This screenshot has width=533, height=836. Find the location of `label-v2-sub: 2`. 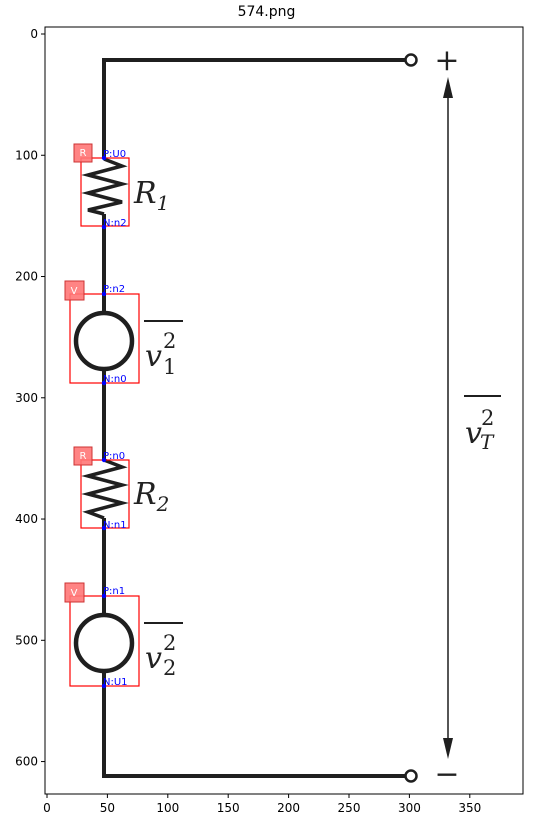

label-v2-sub: 2 is located at coordinates (169, 668).